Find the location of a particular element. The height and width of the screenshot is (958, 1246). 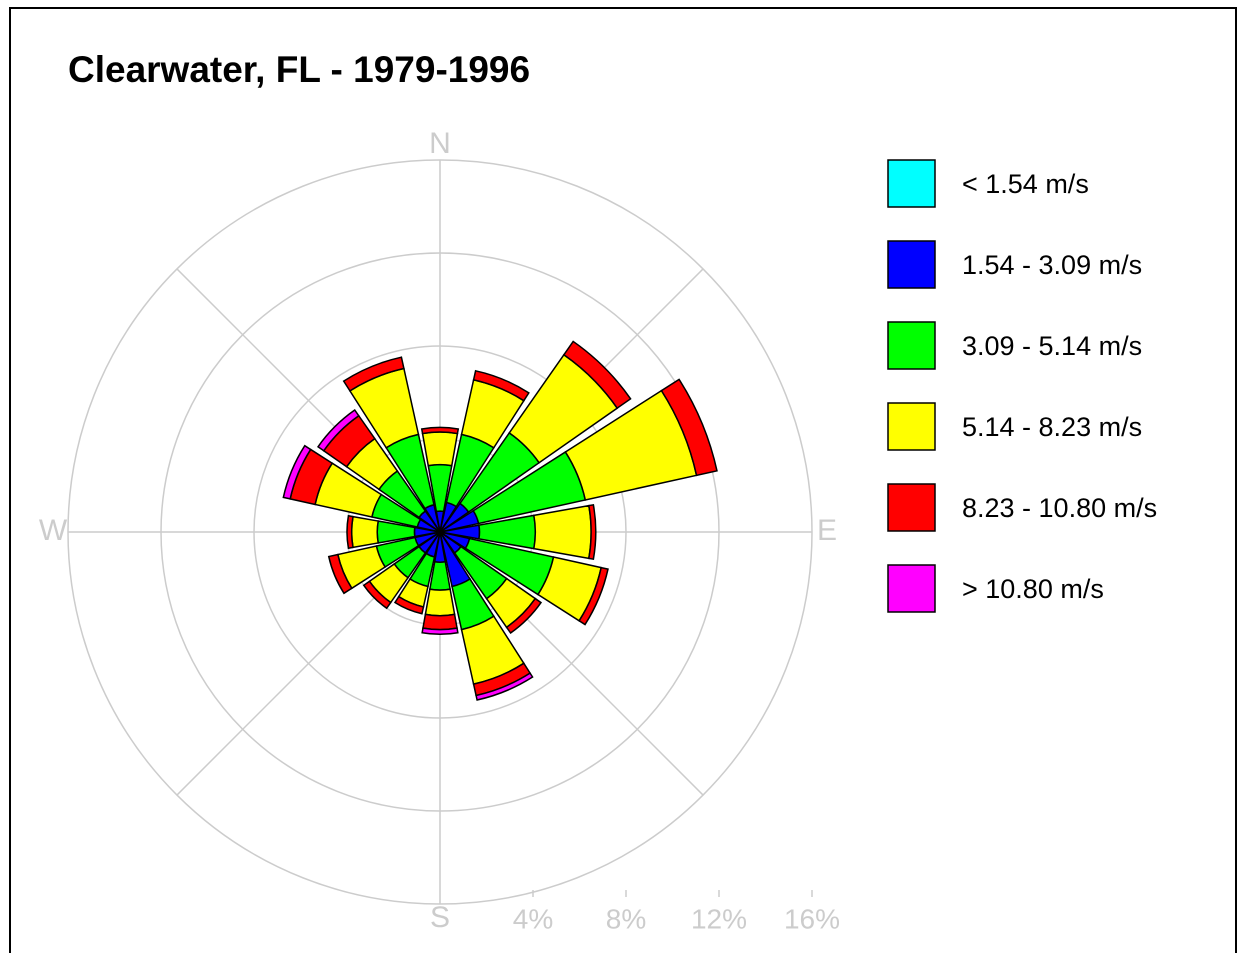

direction-label: W is located at coordinates (53, 530).